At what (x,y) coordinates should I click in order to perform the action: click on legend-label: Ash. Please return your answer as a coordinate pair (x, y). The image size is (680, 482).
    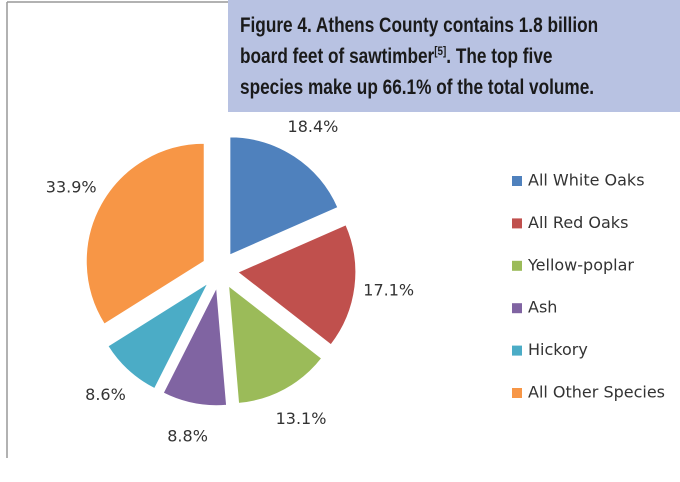
    Looking at the image, I should click on (542, 307).